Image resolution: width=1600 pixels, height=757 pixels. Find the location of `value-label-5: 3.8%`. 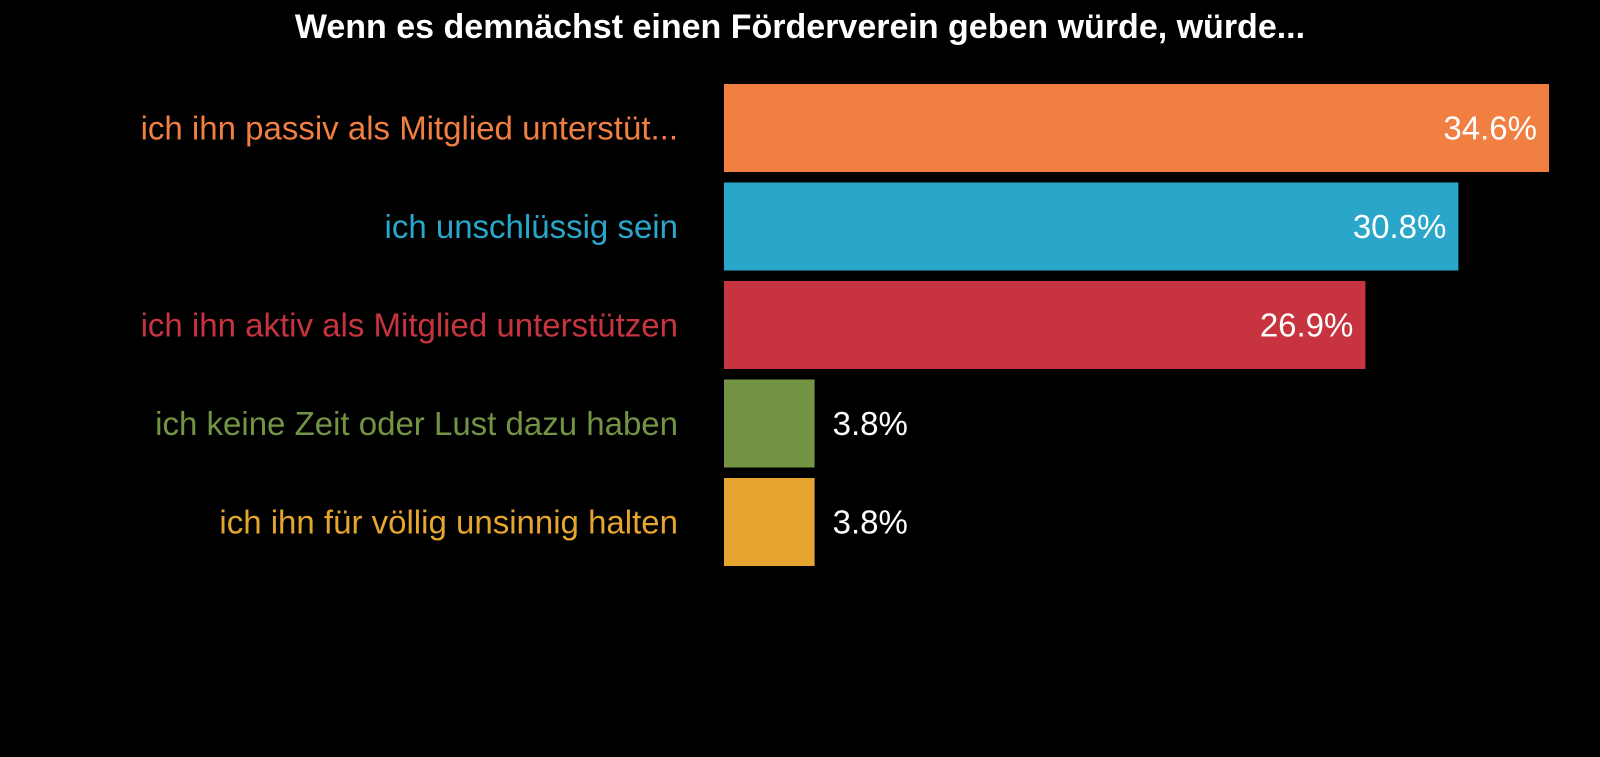

value-label-5: 3.8% is located at coordinates (870, 522).